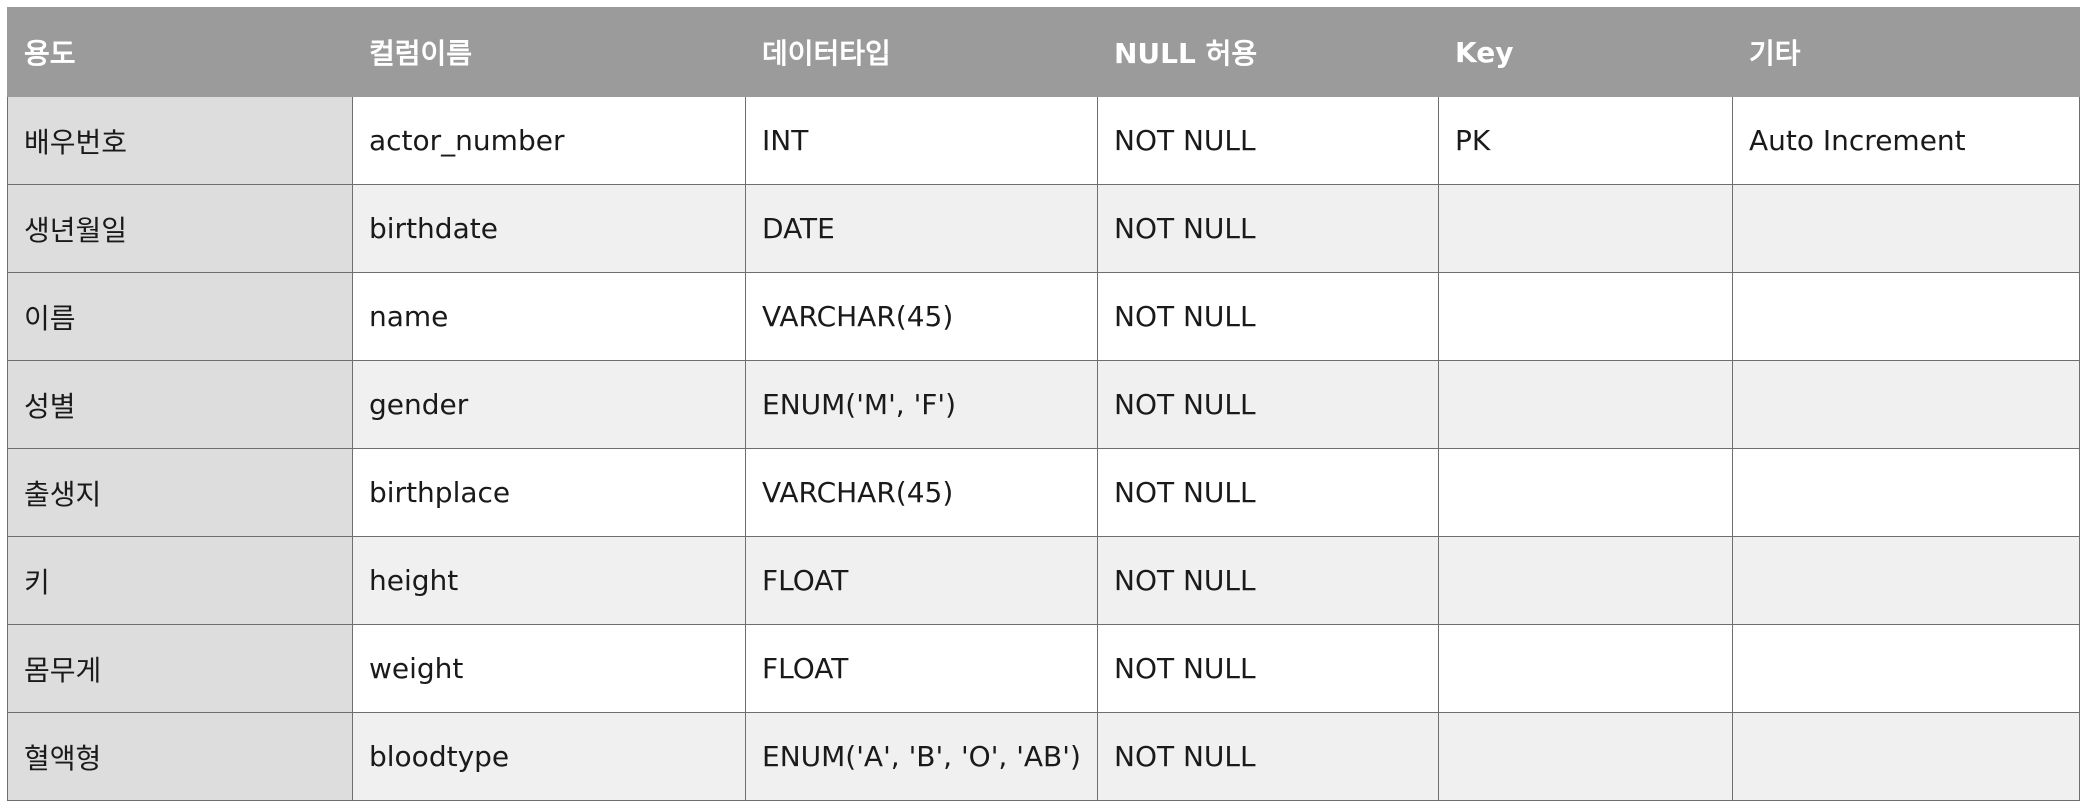 This screenshot has width=2088, height=812. Describe the element at coordinates (549, 492) in the screenshot. I see `column-name-cell: birthplace` at that location.